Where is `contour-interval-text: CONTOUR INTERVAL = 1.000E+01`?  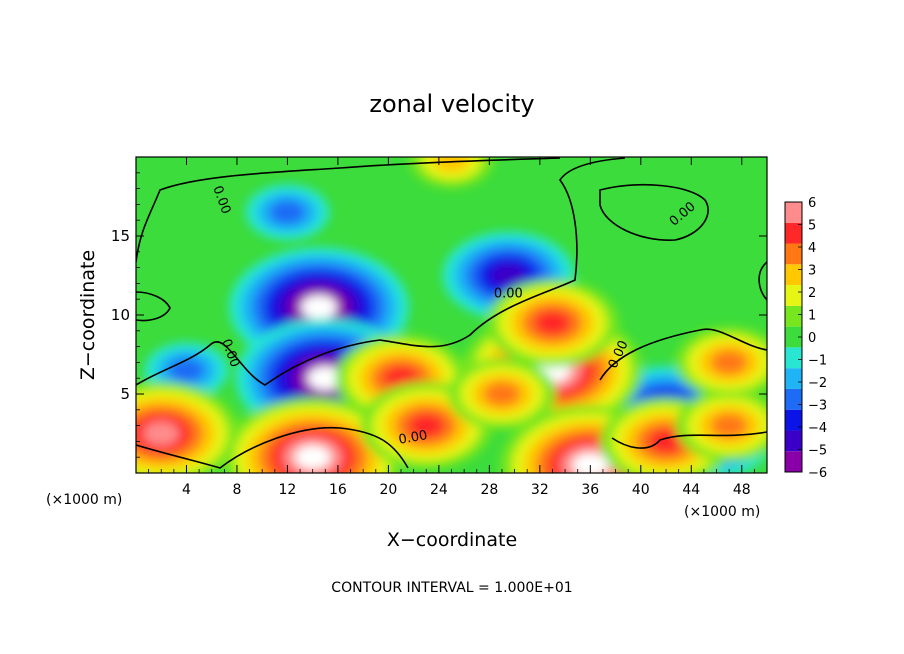
contour-interval-text: CONTOUR INTERVAL = 1.000E+01 is located at coordinates (451, 588).